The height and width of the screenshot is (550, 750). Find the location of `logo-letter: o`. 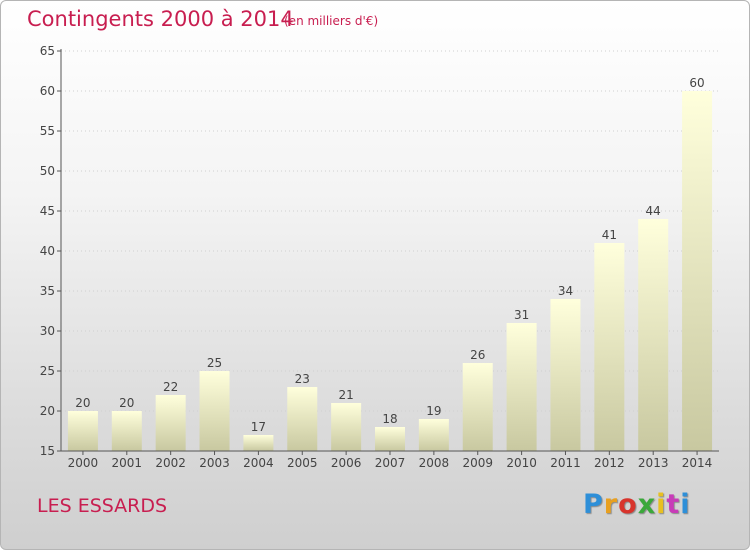

logo-letter: o is located at coordinates (628, 504).